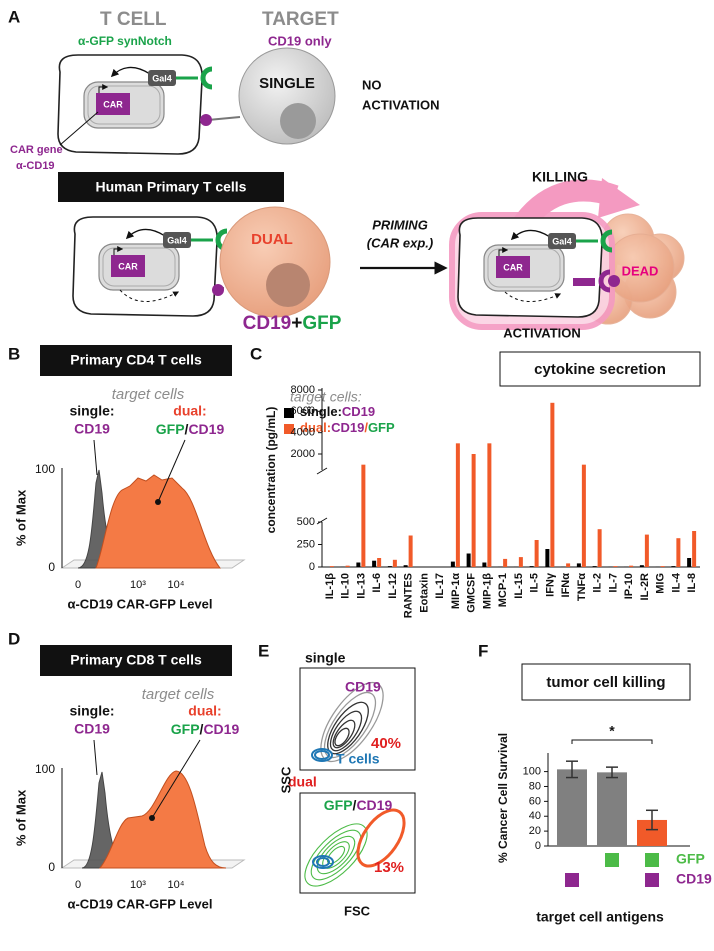 The height and width of the screenshot is (951, 714). Describe the element at coordinates (640, 270) in the screenshot. I see `label: DEAD` at that location.